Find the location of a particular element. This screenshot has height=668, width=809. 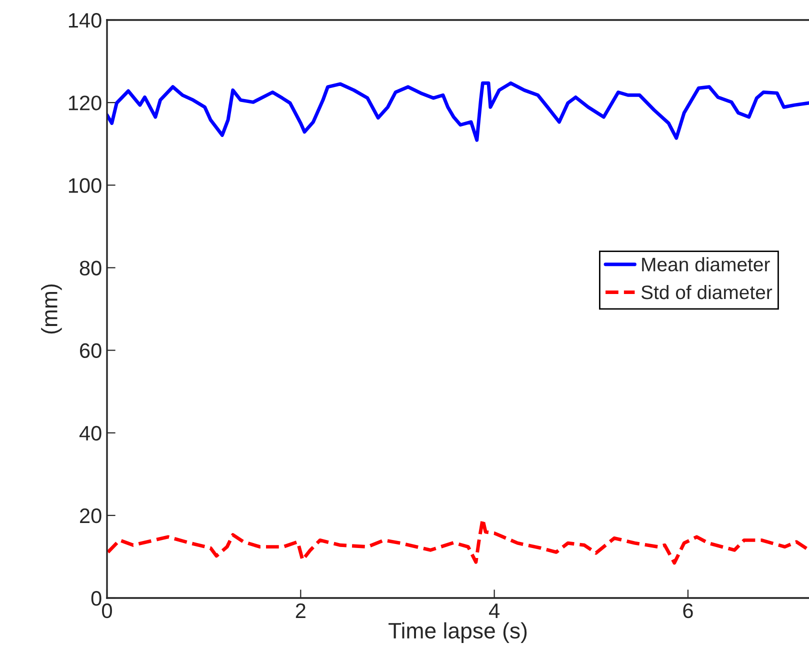

line-series is located at coordinates (458, 111).